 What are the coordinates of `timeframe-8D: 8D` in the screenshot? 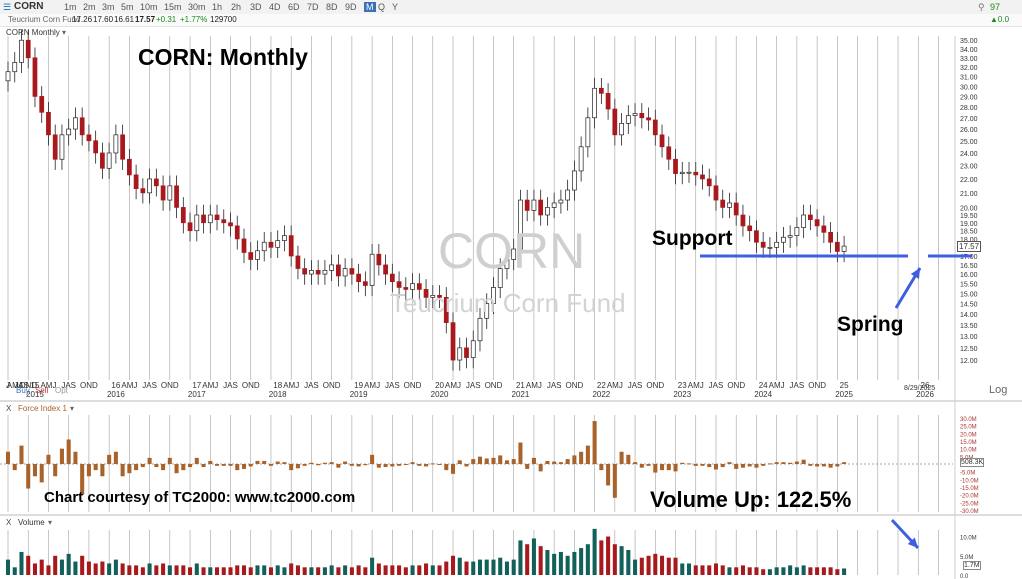 It's located at (332, 7).